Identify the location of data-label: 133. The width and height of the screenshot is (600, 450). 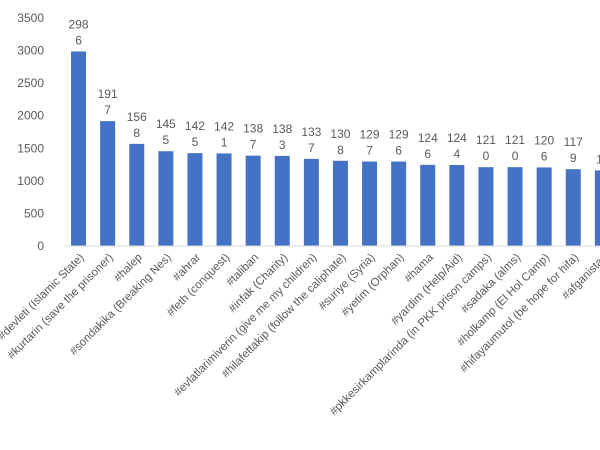
(311, 132).